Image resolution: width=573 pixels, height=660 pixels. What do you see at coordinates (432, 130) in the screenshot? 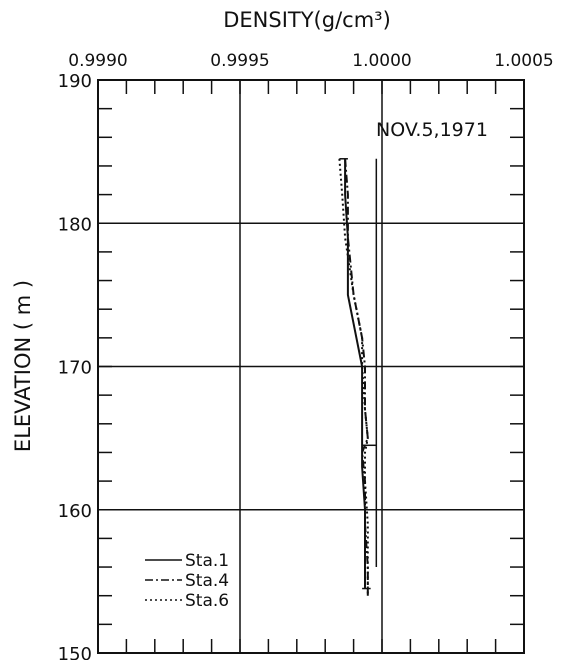
I see `chart-title: NOV.5,1971` at bounding box center [432, 130].